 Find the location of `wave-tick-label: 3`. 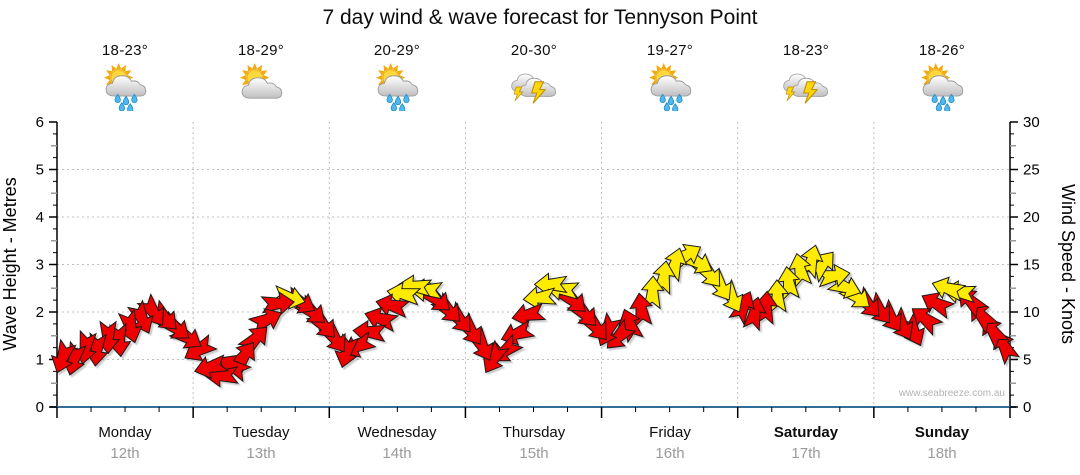

wave-tick-label: 3 is located at coordinates (40, 265).